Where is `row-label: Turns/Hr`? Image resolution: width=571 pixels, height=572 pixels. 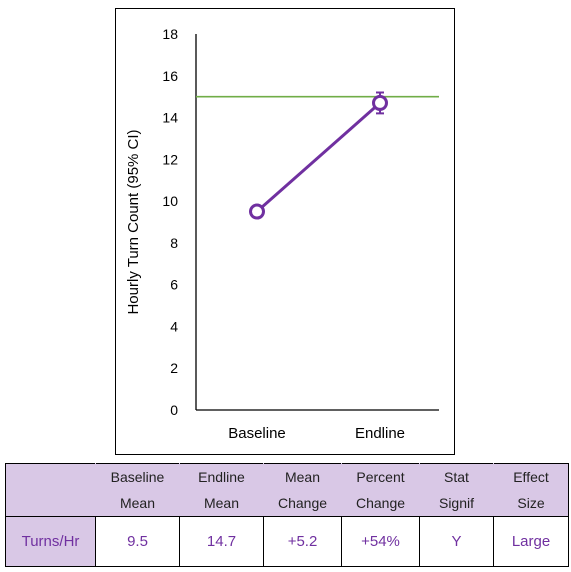 row-label: Turns/Hr is located at coordinates (50, 541).